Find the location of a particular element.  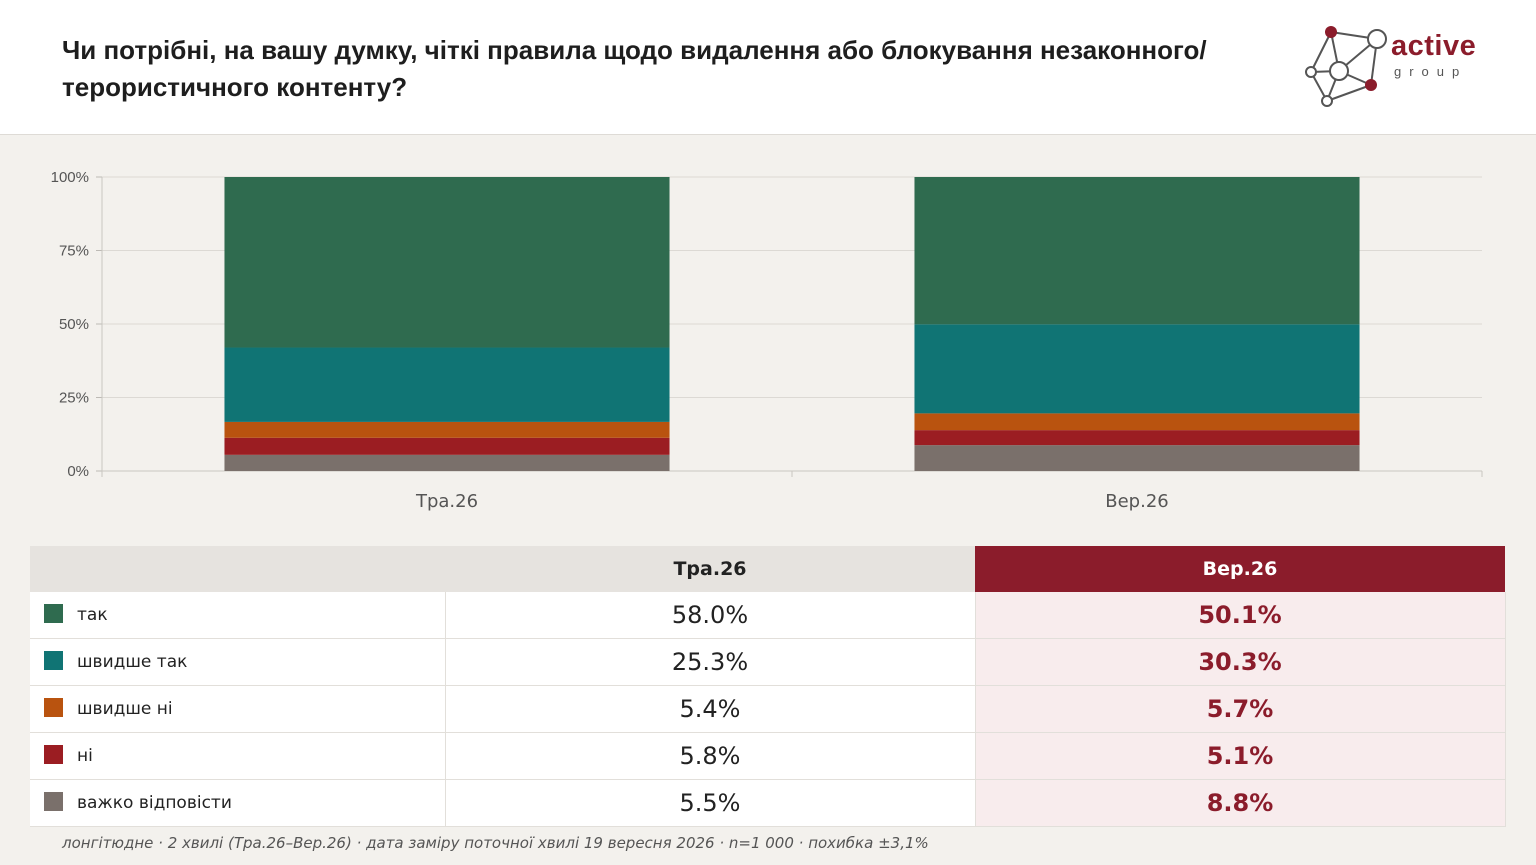

row-label: так is located at coordinates (92, 615).